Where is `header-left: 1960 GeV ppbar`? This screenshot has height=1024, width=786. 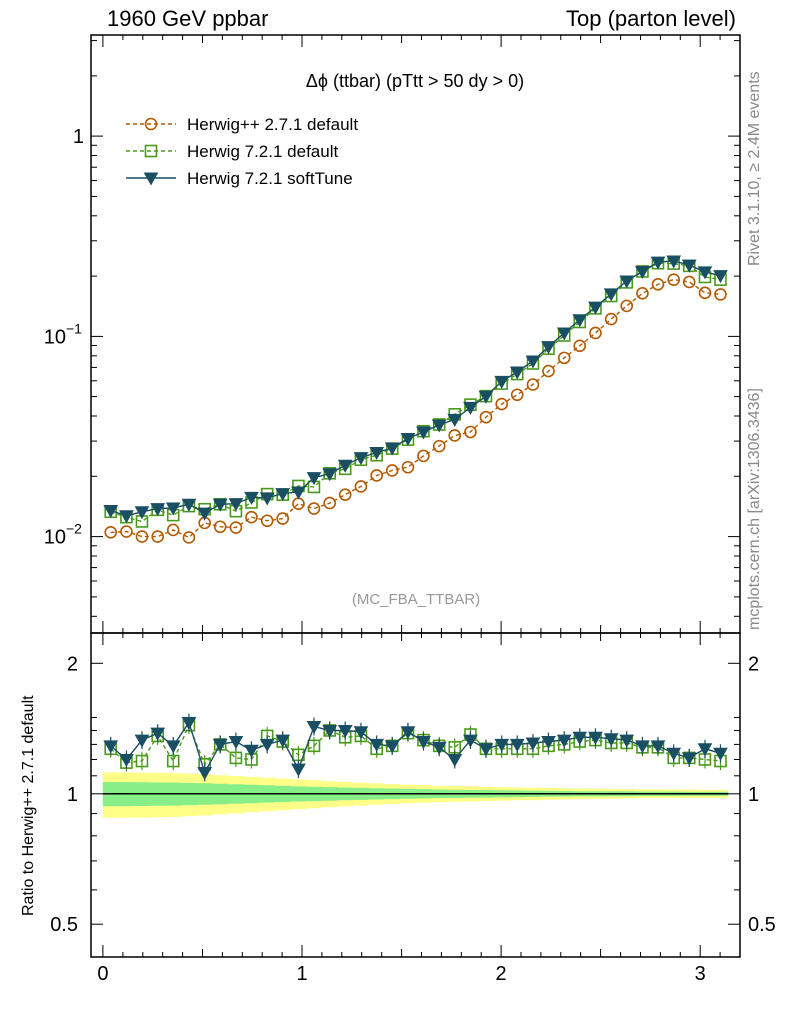 header-left: 1960 GeV ppbar is located at coordinates (188, 18).